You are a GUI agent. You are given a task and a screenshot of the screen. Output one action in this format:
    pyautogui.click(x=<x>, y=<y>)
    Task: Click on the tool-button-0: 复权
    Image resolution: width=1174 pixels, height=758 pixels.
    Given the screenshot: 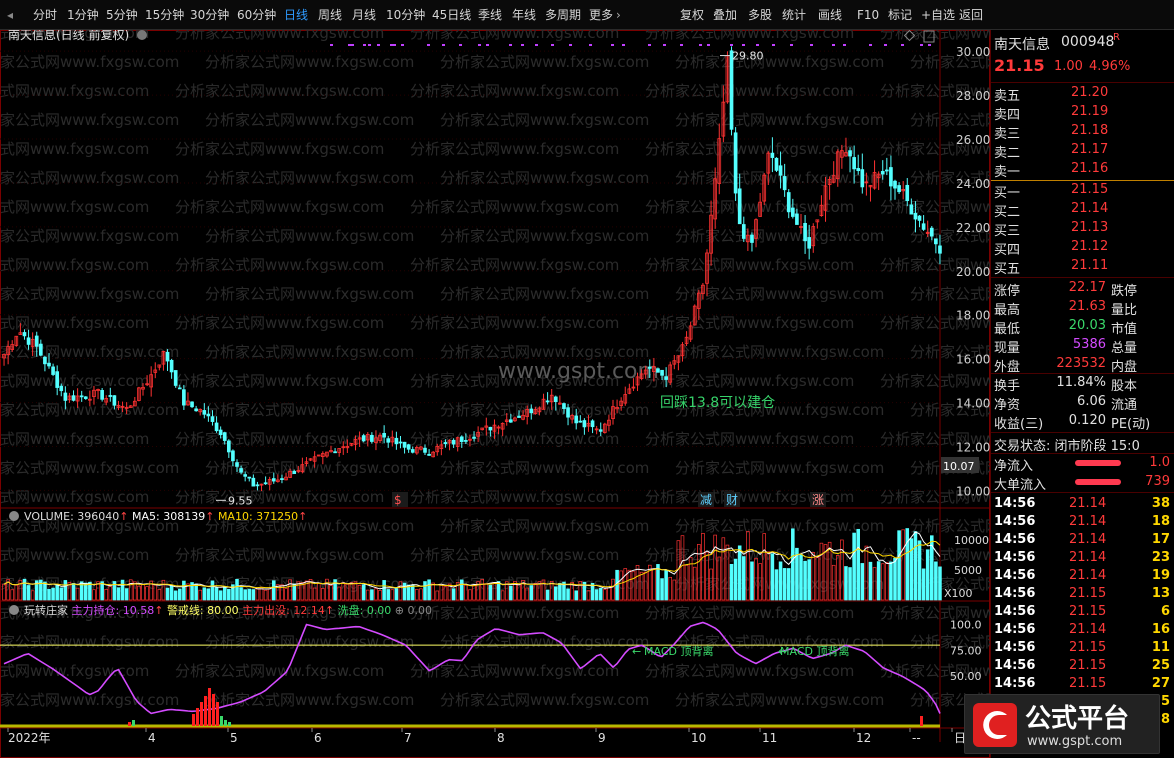 What is the action you would take?
    pyautogui.click(x=692, y=15)
    